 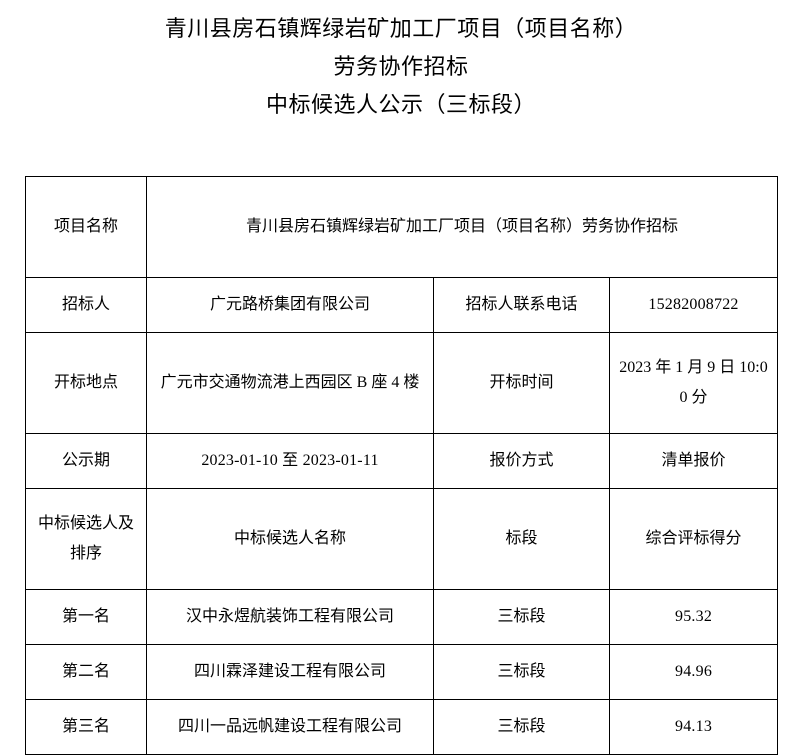 What do you see at coordinates (86, 617) in the screenshot?
I see `candidate-rank: 第一名` at bounding box center [86, 617].